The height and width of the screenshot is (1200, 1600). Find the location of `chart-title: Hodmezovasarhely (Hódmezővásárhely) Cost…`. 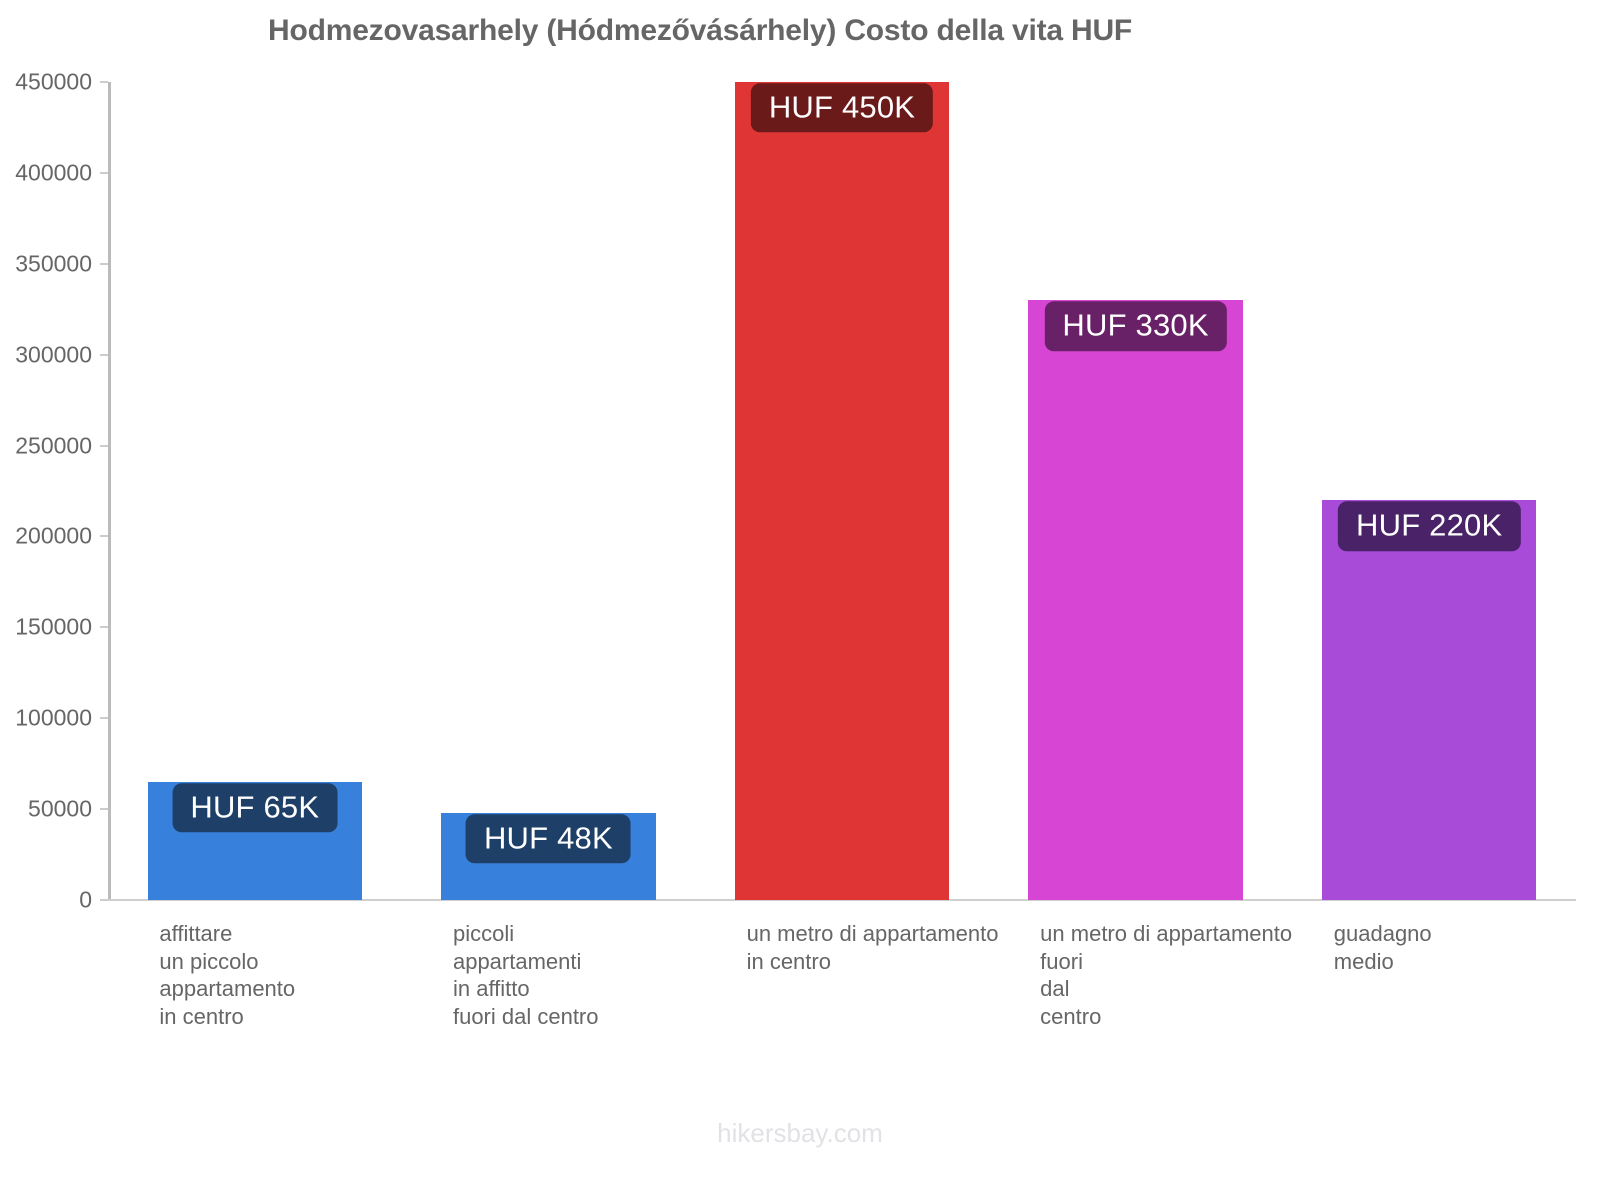

chart-title: Hodmezovasarhely (Hódmezővásárhely) Cost… is located at coordinates (700, 30).